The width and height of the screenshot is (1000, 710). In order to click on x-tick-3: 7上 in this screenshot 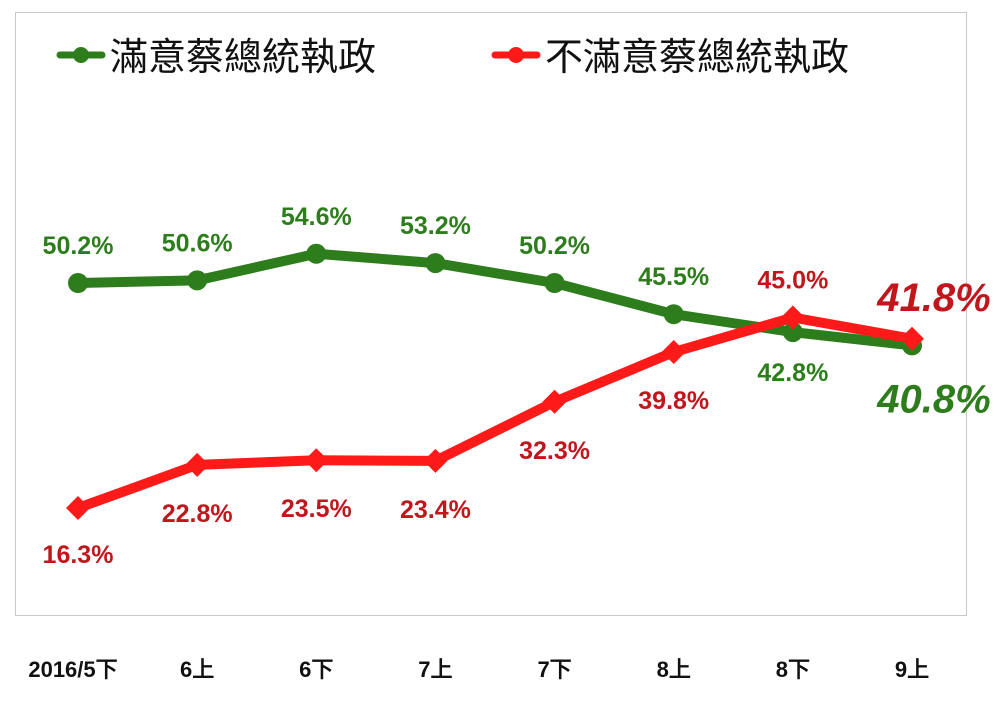, I will do `click(435, 669)`.